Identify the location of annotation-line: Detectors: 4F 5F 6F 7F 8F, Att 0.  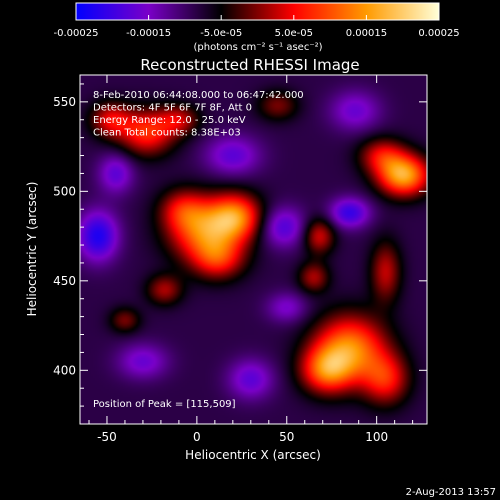
(172, 108).